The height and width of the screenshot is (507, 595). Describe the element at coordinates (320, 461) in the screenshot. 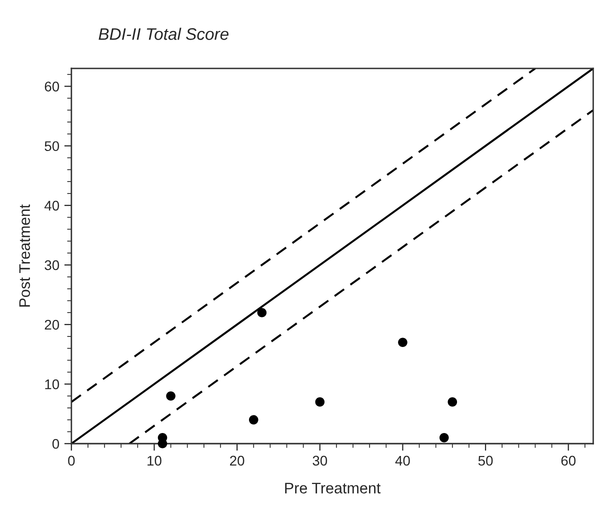

I see `x-tick-label: 30` at that location.